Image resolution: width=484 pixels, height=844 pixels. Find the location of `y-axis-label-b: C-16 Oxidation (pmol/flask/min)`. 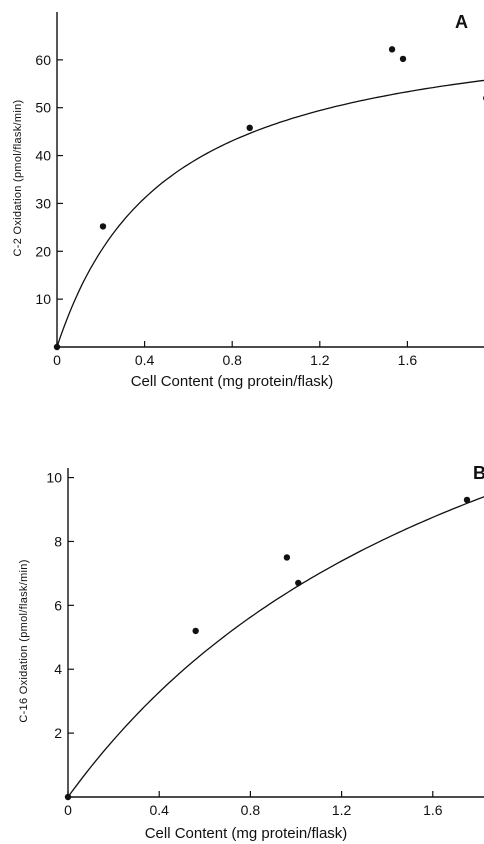

y-axis-label-b: C-16 Oxidation (pmol/flask/min) is located at coordinates (24, 640).